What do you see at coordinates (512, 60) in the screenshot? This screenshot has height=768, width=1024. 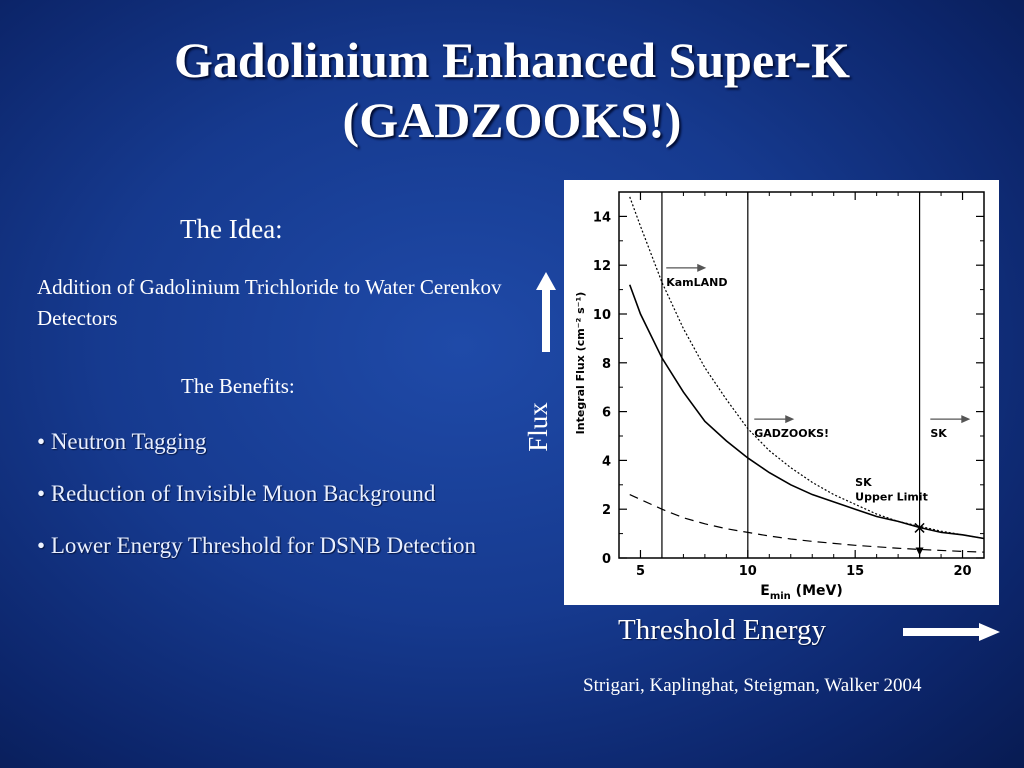 I see `title-line-1: Gadolinium Enhanced Super-K` at bounding box center [512, 60].